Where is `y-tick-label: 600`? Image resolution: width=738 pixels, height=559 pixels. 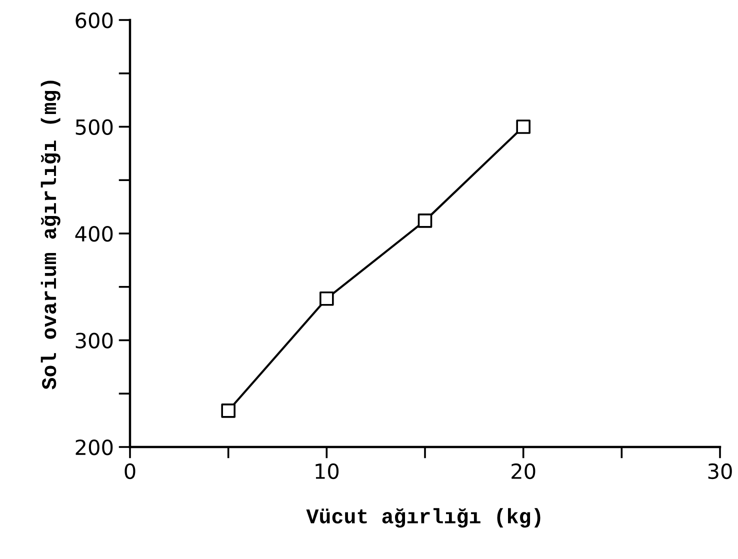 y-tick-label: 600 is located at coordinates (94, 20).